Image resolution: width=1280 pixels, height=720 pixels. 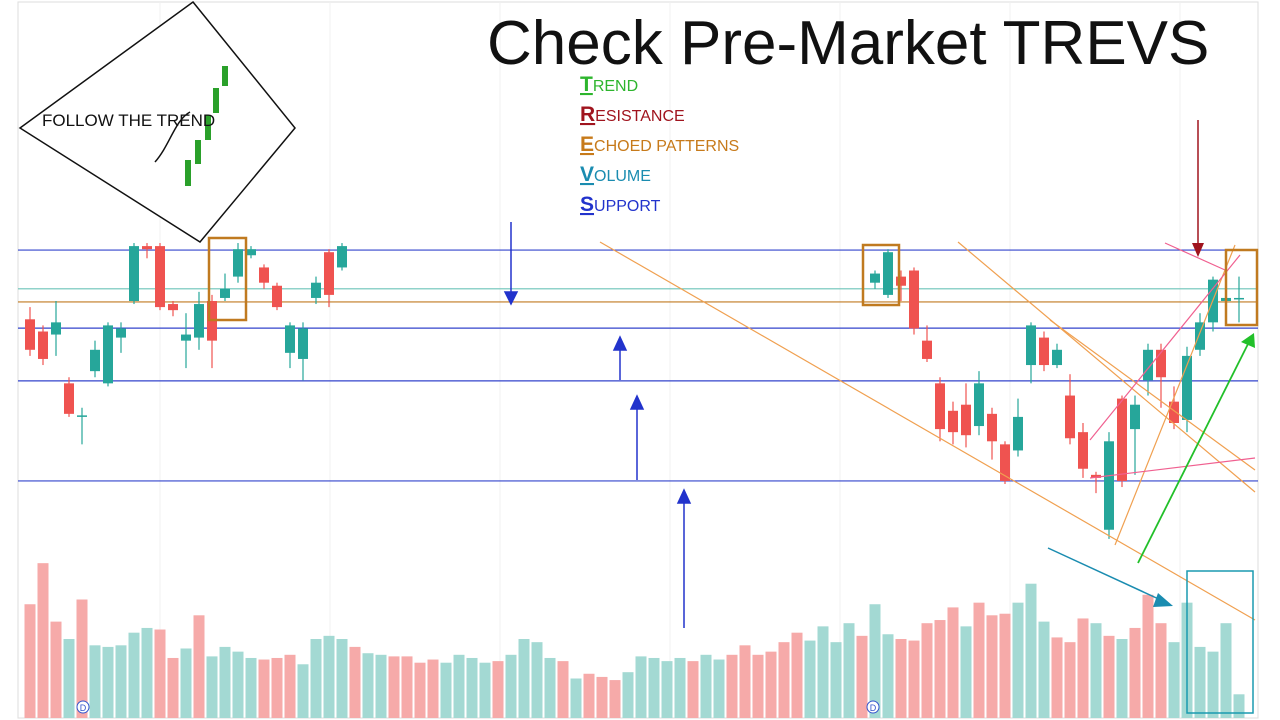 I want to click on title: Check Pre-Market TREVS, so click(x=848, y=43).